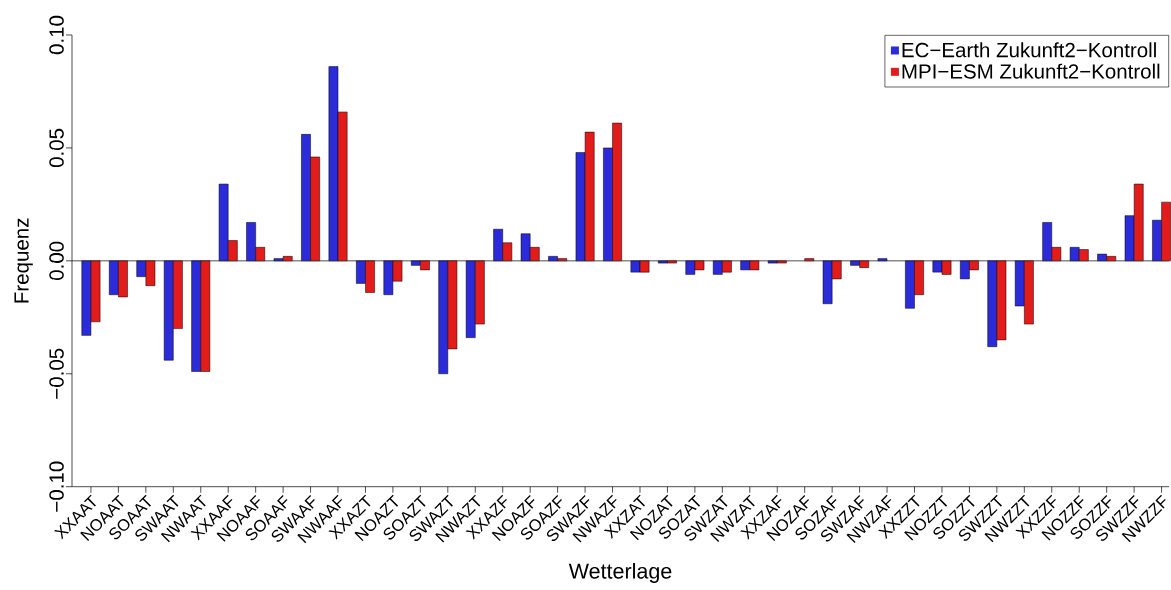  Describe the element at coordinates (1029, 50) in the screenshot. I see `legend-label: EC−Earth Zukunft2−Kontroll` at that location.